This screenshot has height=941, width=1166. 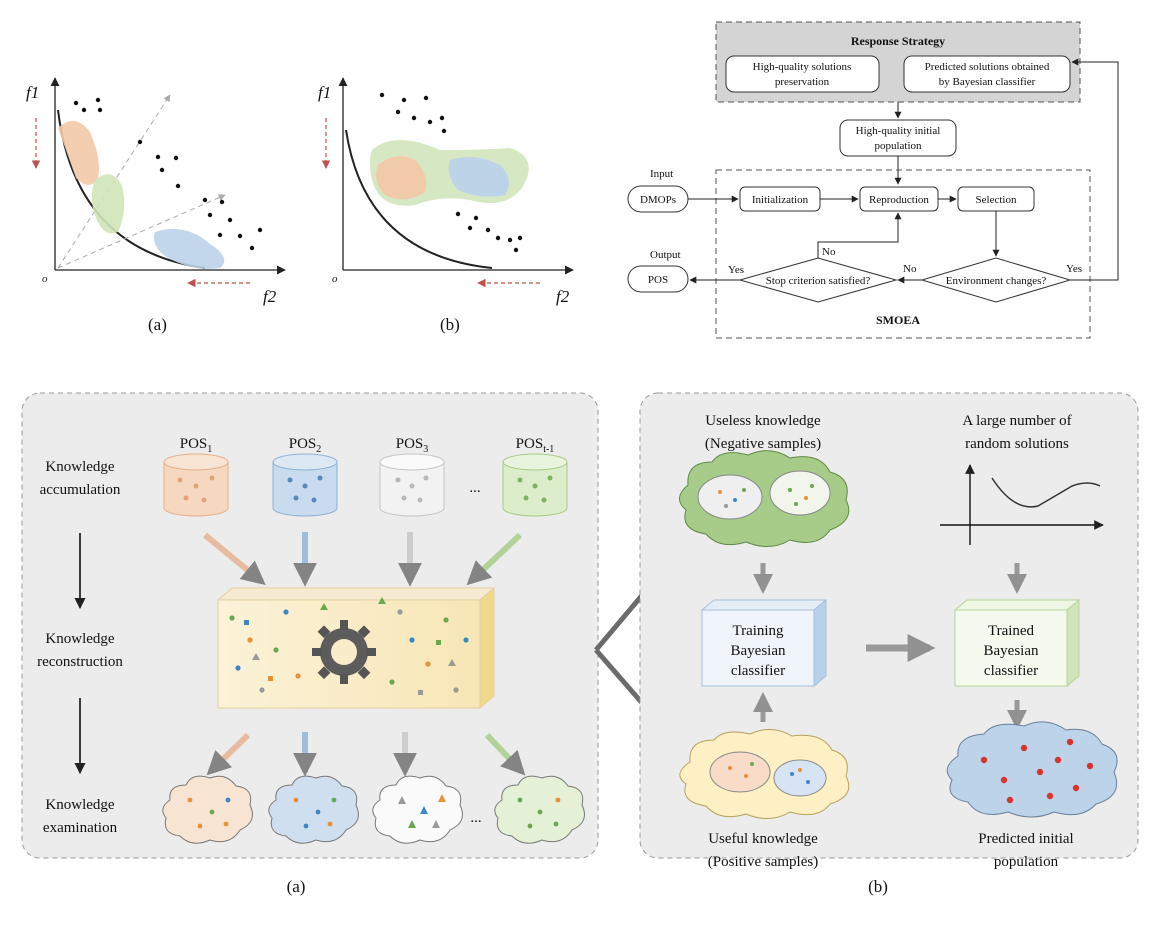 I want to click on trained-text-2: Bayesian, so click(x=1011, y=651).